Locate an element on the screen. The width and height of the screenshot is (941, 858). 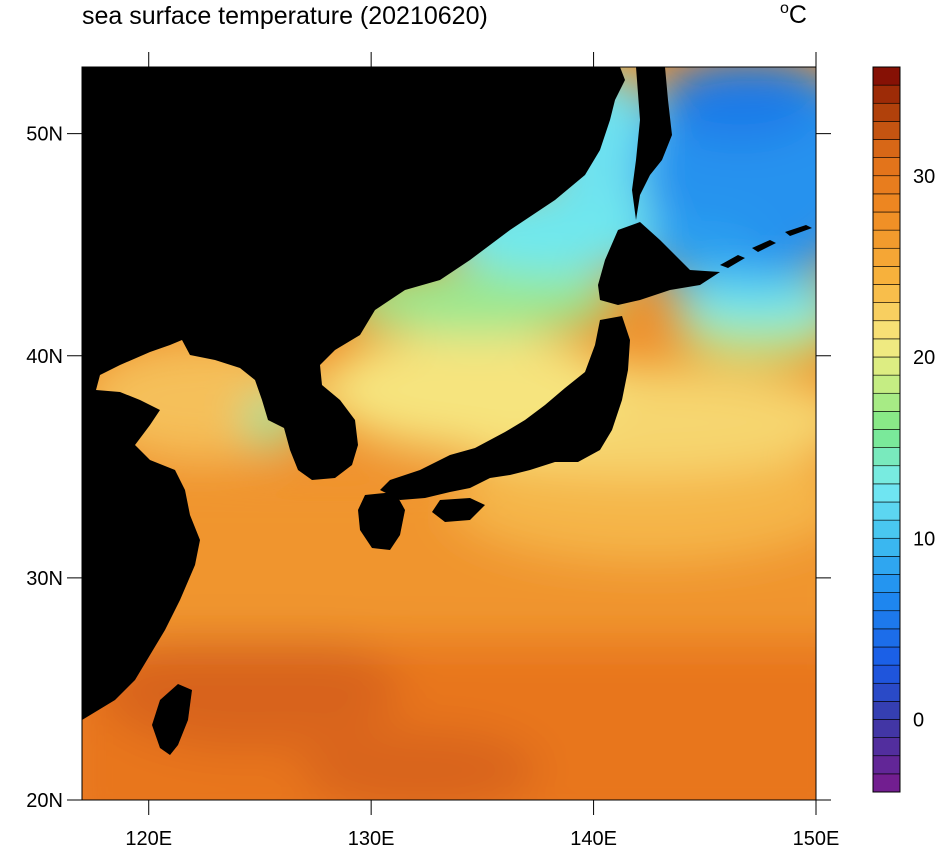
map-title: sea surface temperature (20210620) is located at coordinates (285, 16).